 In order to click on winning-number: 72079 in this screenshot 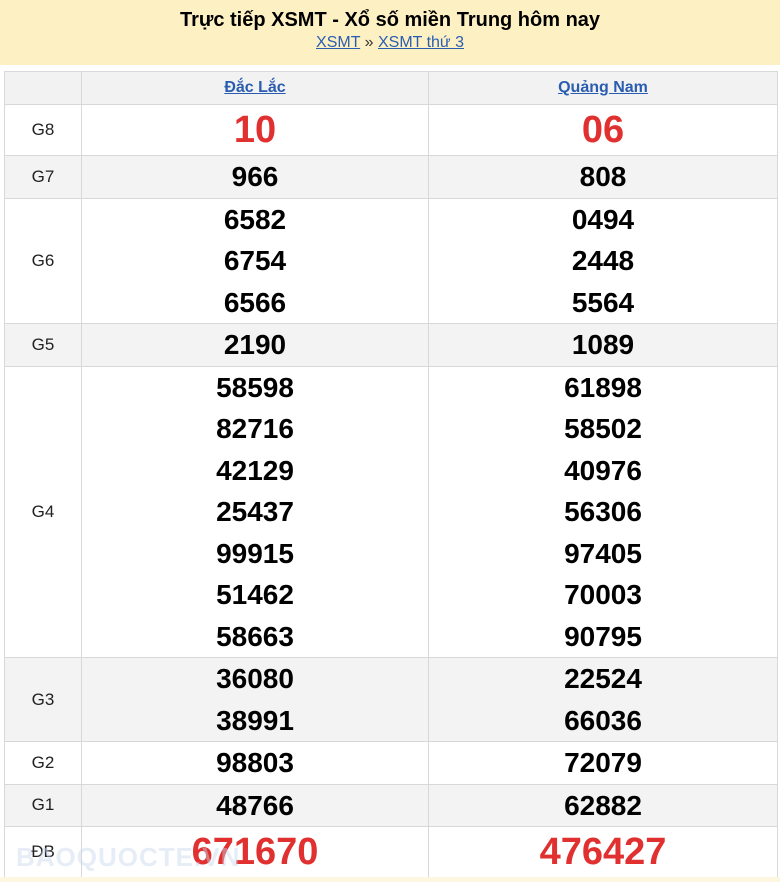, I will do `click(603, 762)`.